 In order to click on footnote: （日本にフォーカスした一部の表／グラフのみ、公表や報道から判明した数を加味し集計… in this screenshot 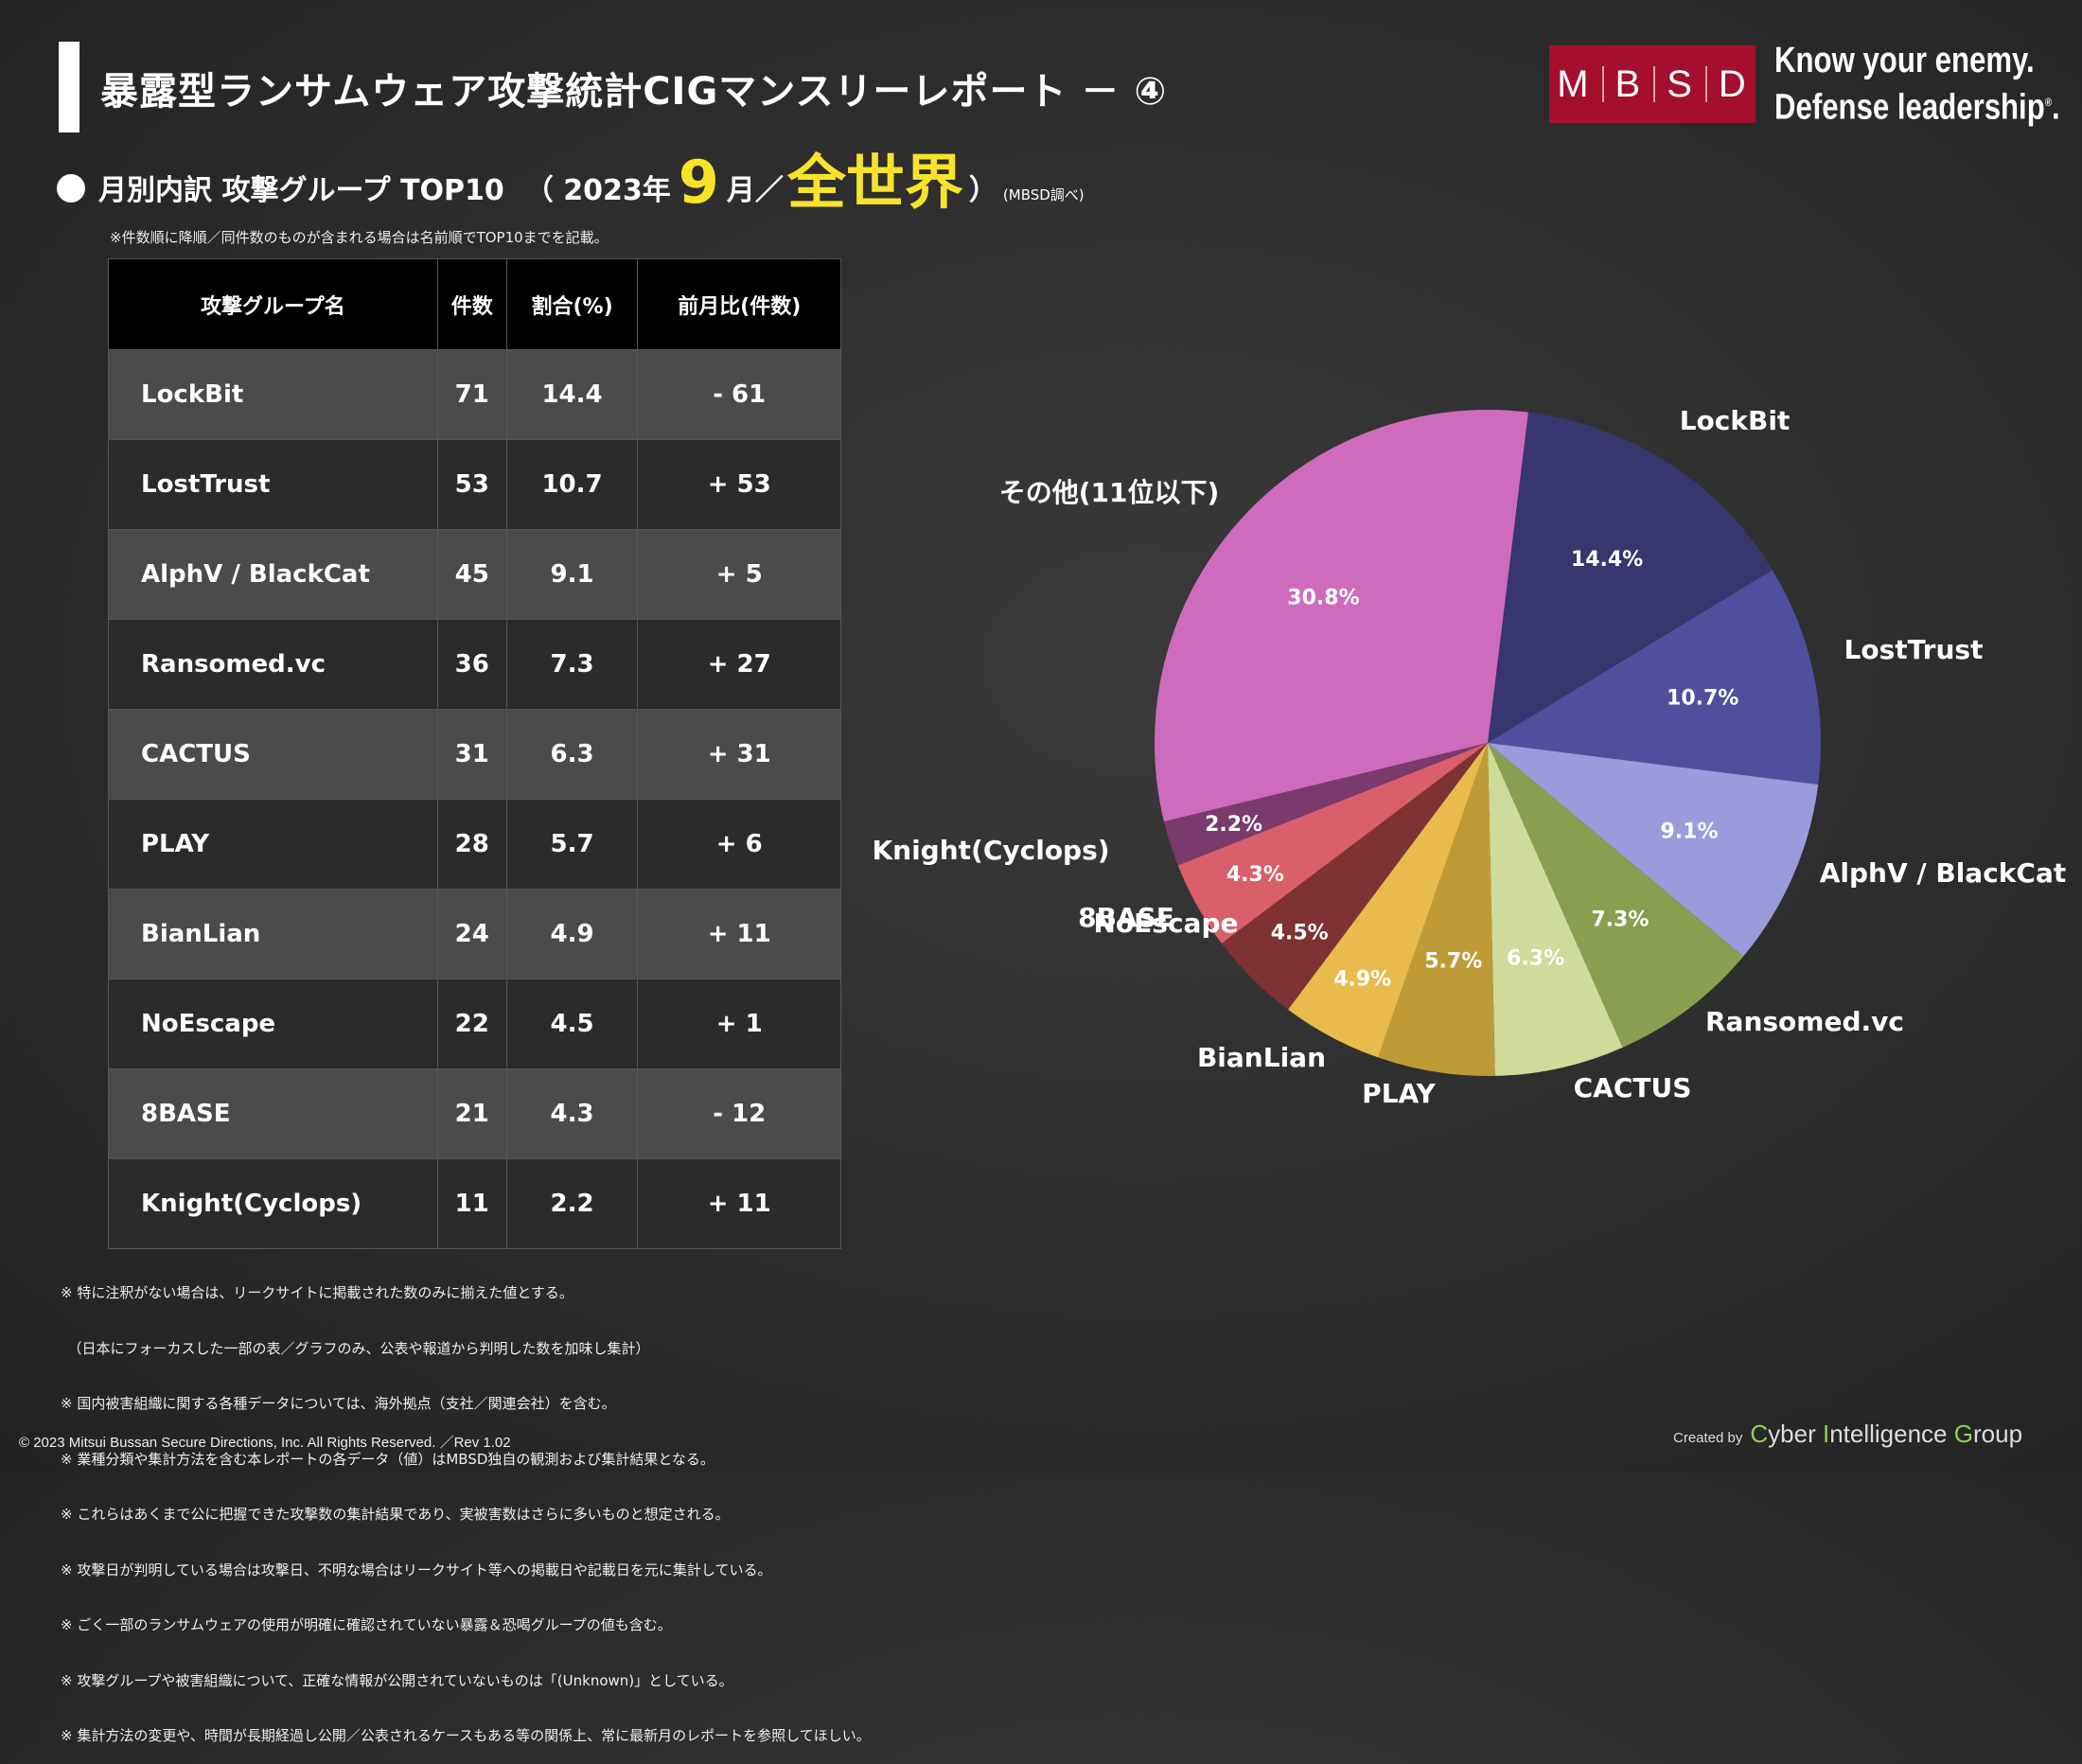, I will do `click(355, 1348)`.